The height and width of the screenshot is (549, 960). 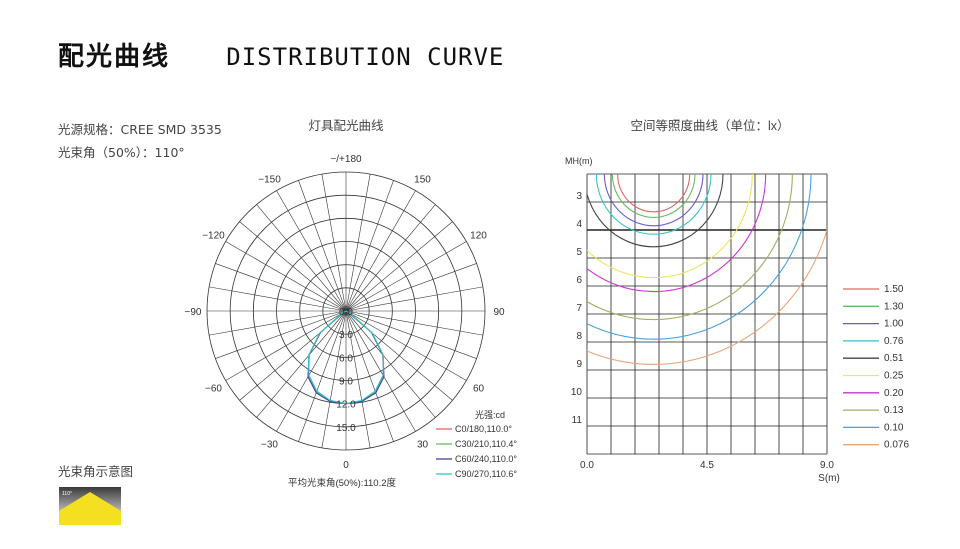 I want to click on iso-y-tick: 3, so click(x=579, y=196).